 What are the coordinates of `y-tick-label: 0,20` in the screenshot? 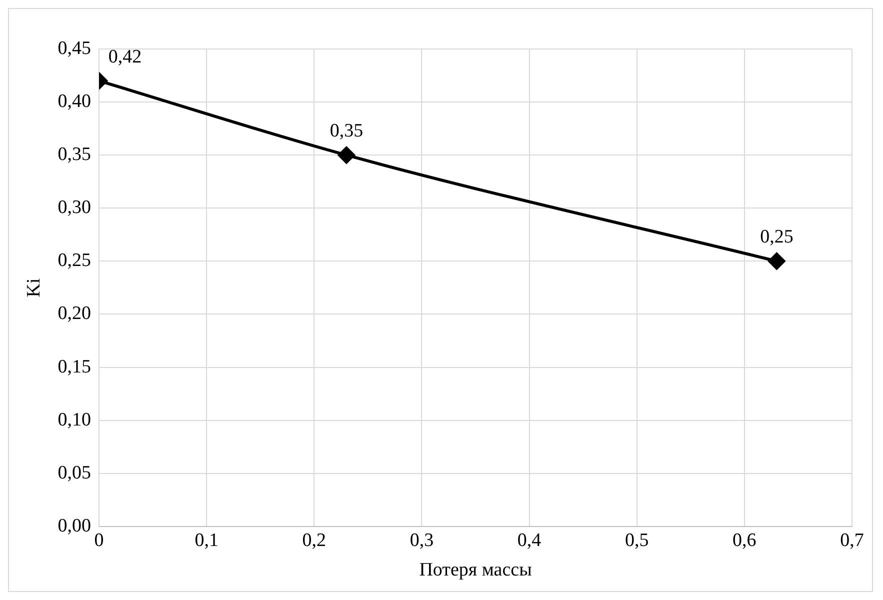 It's located at (75, 313).